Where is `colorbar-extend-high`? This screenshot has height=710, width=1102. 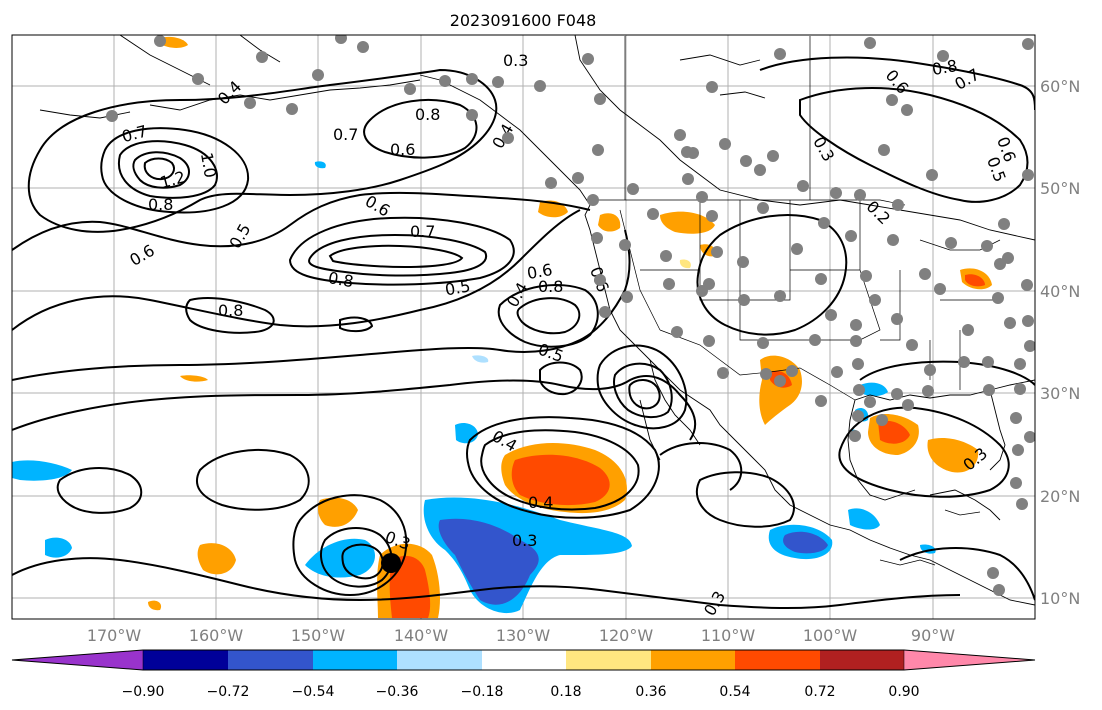
colorbar-extend-high is located at coordinates (969, 660).